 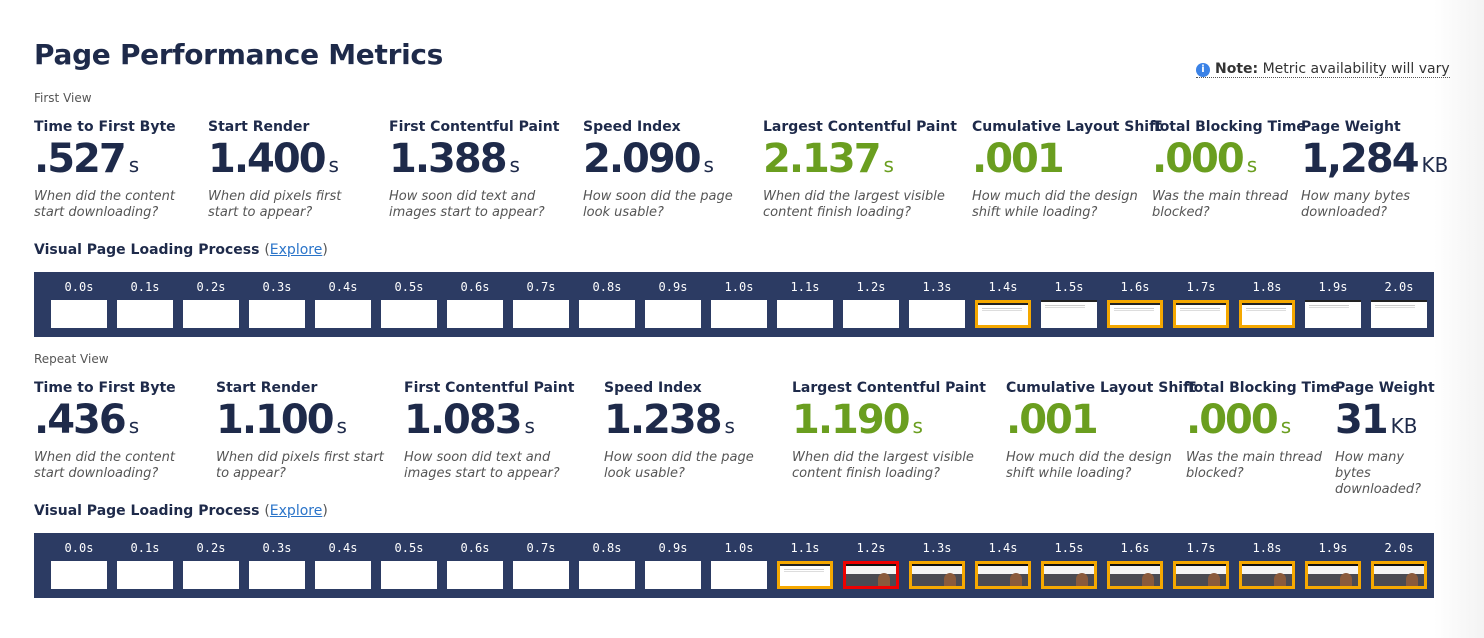 What do you see at coordinates (1267, 287) in the screenshot?
I see `frame-time: 1.8s` at bounding box center [1267, 287].